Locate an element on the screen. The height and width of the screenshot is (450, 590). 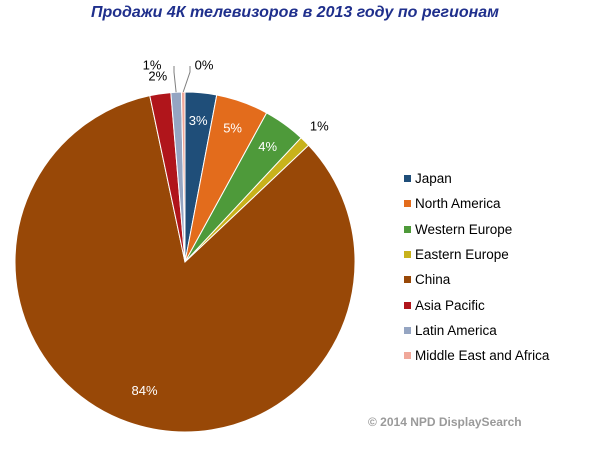
legend-label: Latin America is located at coordinates (456, 330).